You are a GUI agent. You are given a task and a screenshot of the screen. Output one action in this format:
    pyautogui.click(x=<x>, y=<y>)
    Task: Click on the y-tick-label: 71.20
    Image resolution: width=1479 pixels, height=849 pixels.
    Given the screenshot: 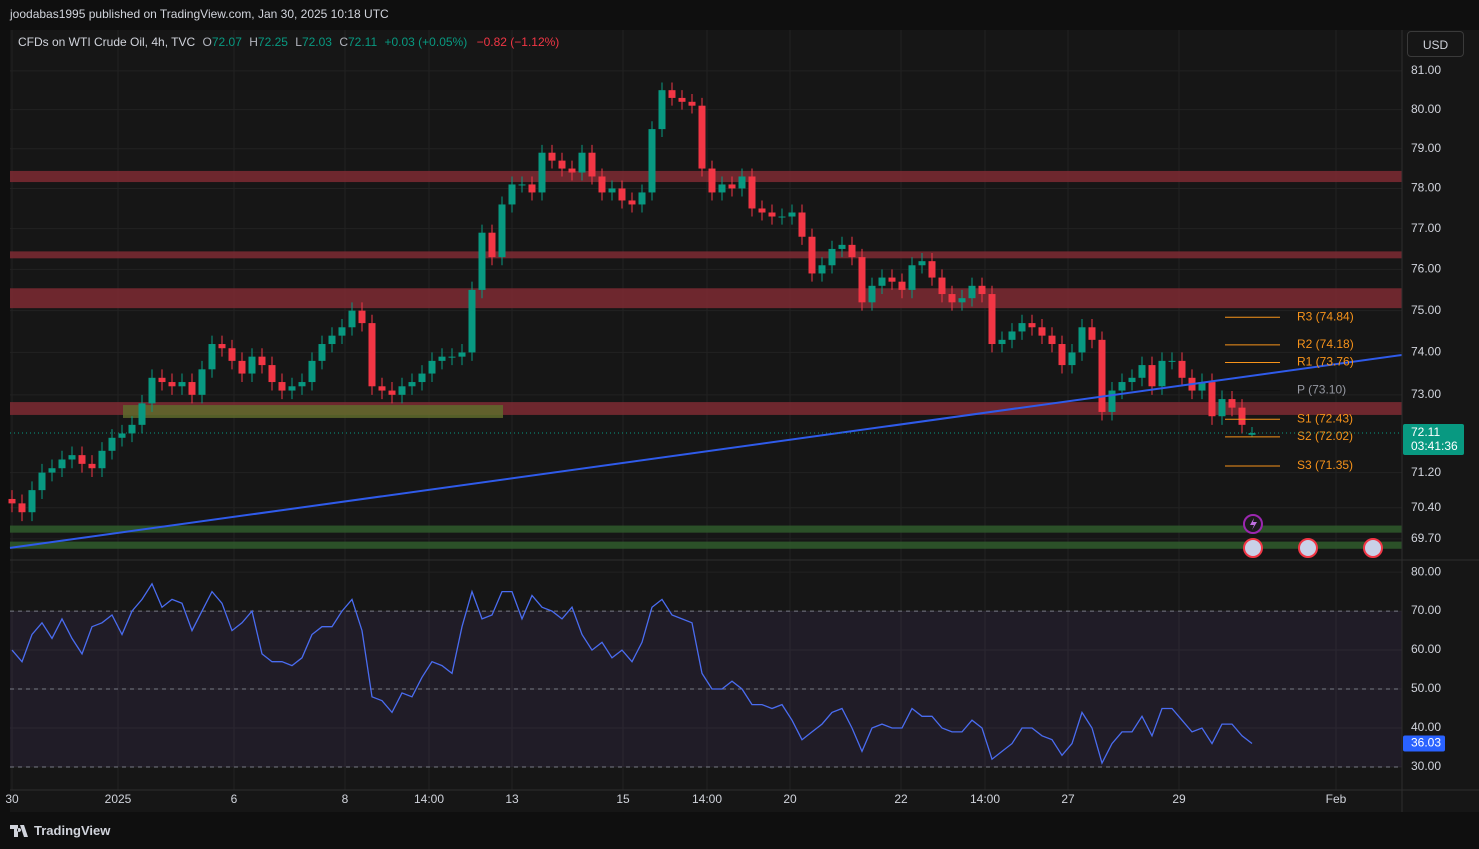 What is the action you would take?
    pyautogui.click(x=1426, y=472)
    